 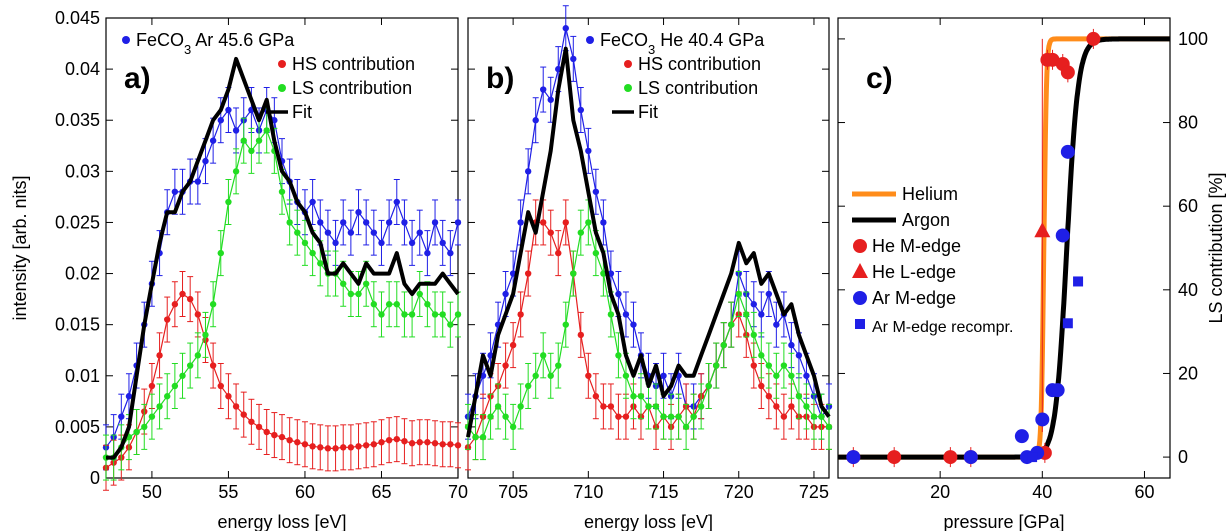 What do you see at coordinates (1003, 521) in the screenshot?
I see `x-axis-label: pressure [GPa]` at bounding box center [1003, 521].